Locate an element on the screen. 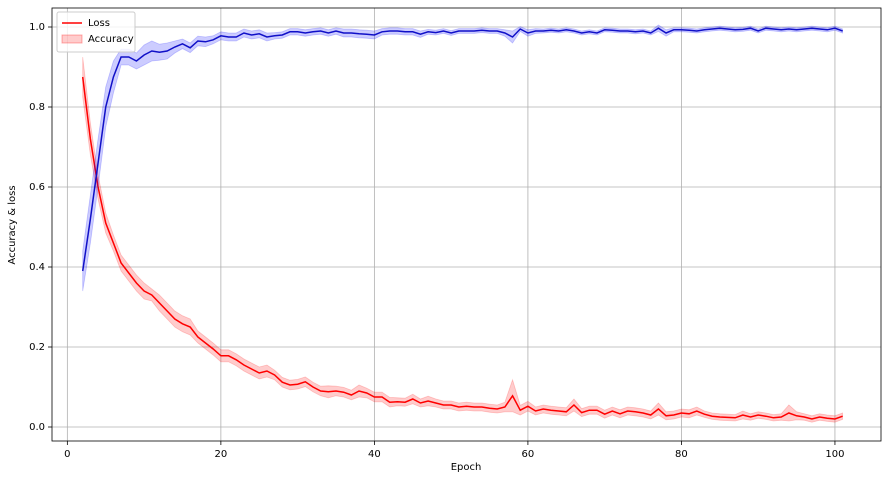  x-tick-label: 80 is located at coordinates (681, 454).